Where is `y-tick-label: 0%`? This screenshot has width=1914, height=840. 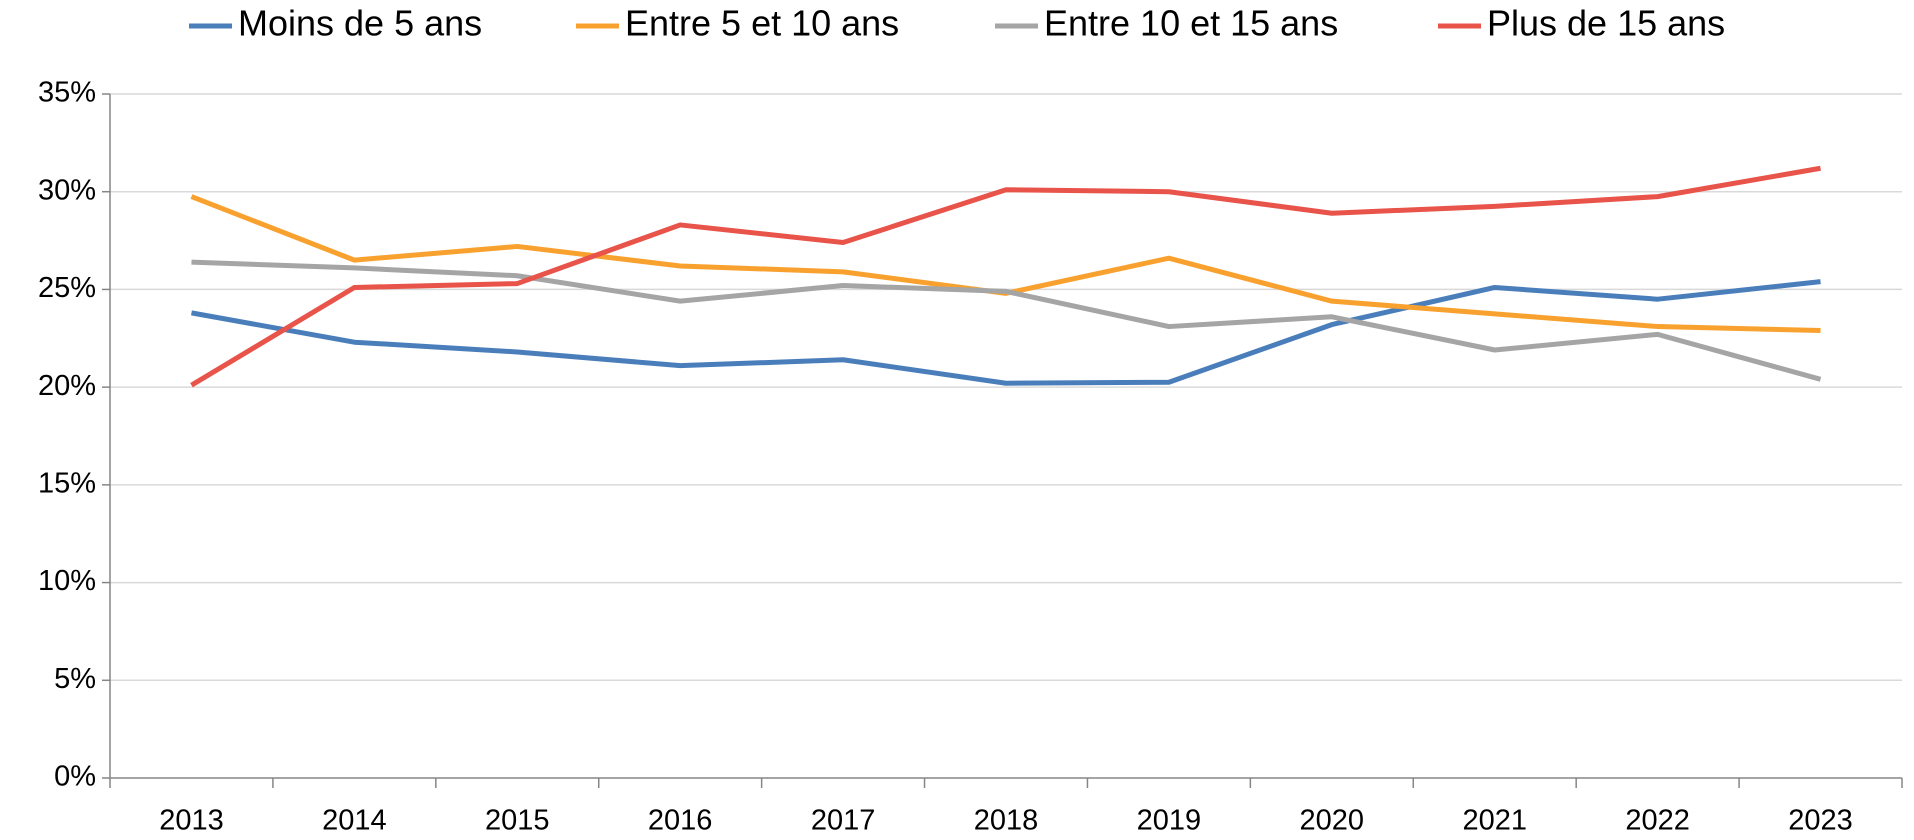 y-tick-label: 0% is located at coordinates (75, 777).